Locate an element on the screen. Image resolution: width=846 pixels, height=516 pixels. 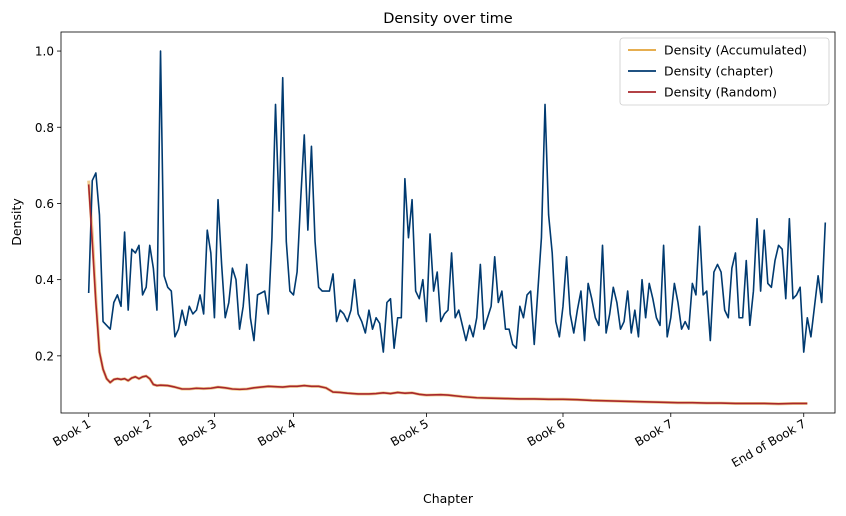
x-axis-label: Chapter is located at coordinates (448, 498).